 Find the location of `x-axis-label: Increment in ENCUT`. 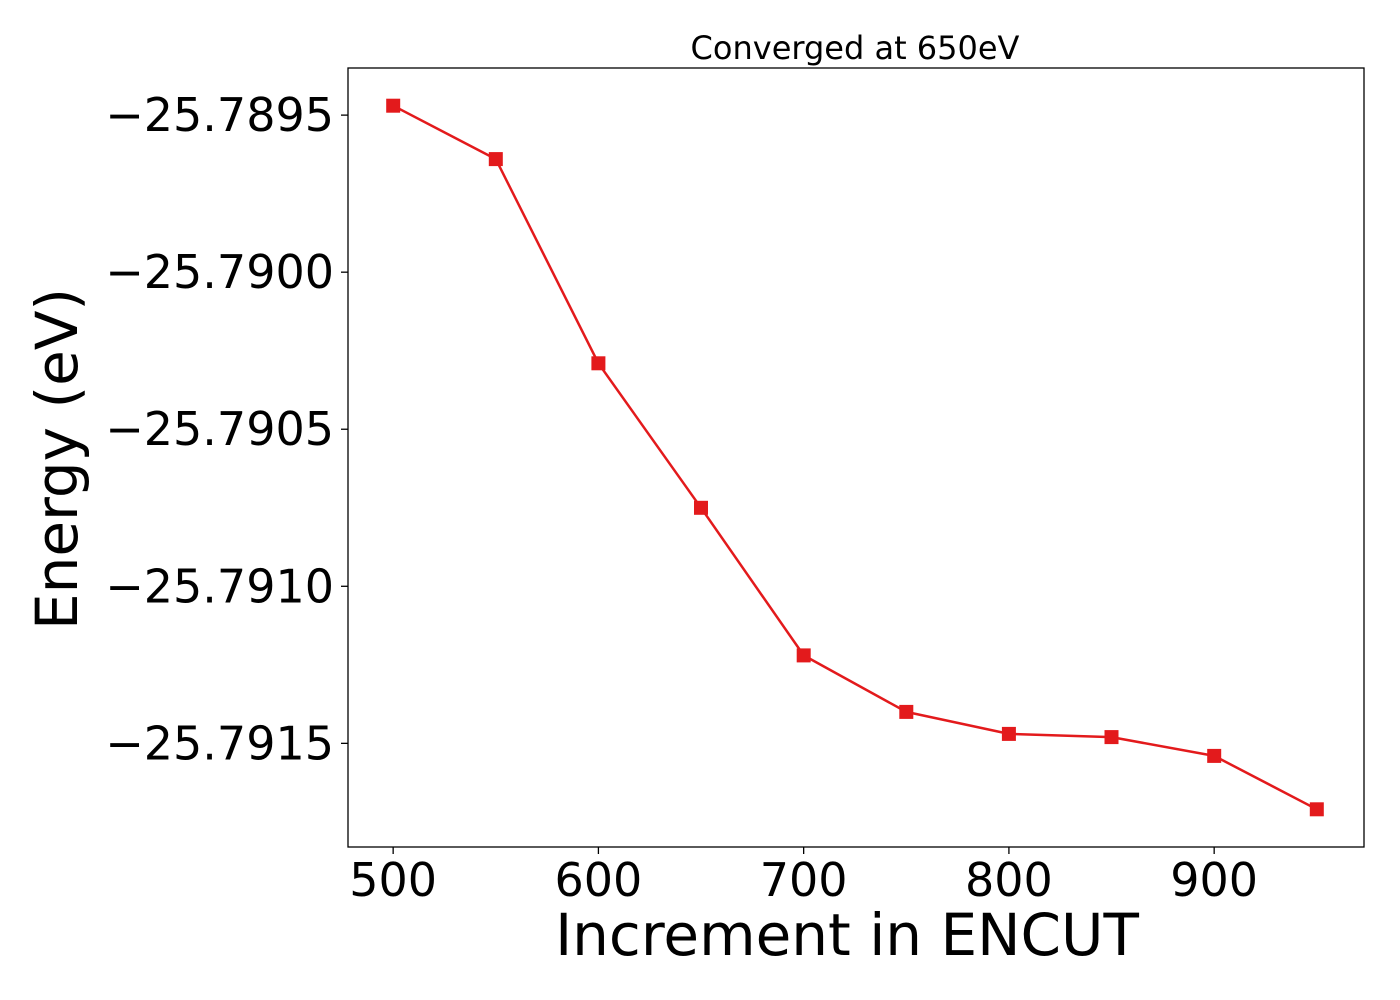

x-axis-label: Increment in ENCUT is located at coordinates (847, 935).